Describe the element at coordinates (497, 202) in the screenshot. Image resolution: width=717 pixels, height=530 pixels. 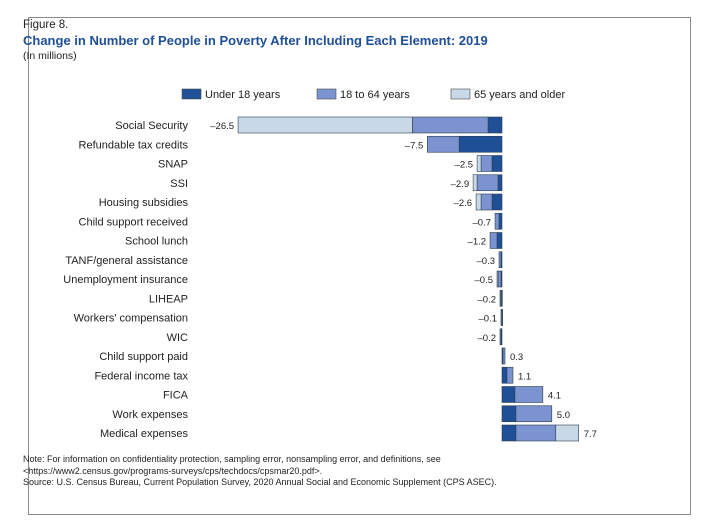
I see `bar-segment-housing-subsidies-under-18-years` at that location.